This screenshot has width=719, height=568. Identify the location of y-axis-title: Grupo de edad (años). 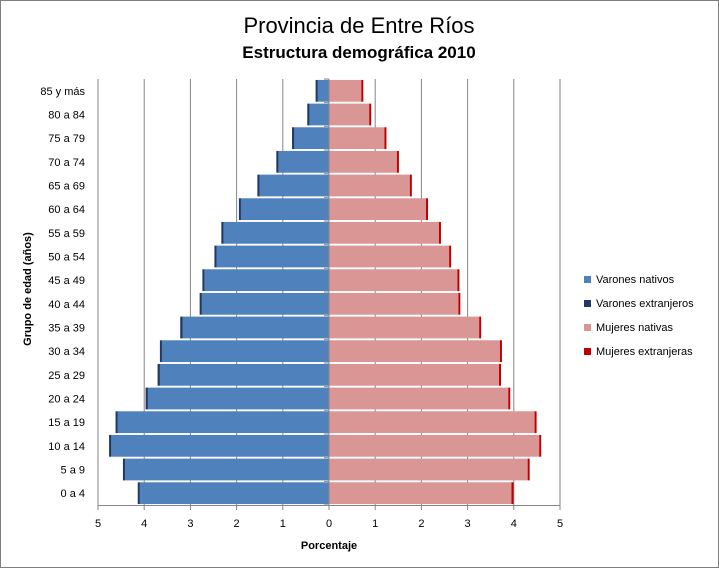
(28, 289).